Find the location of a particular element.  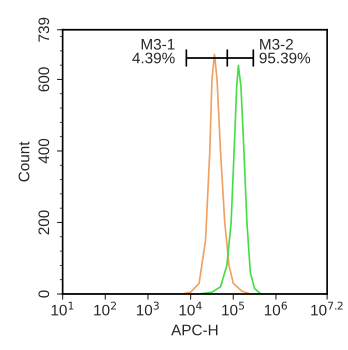

x-tick-label: 10$^{5}$ is located at coordinates (233, 309).